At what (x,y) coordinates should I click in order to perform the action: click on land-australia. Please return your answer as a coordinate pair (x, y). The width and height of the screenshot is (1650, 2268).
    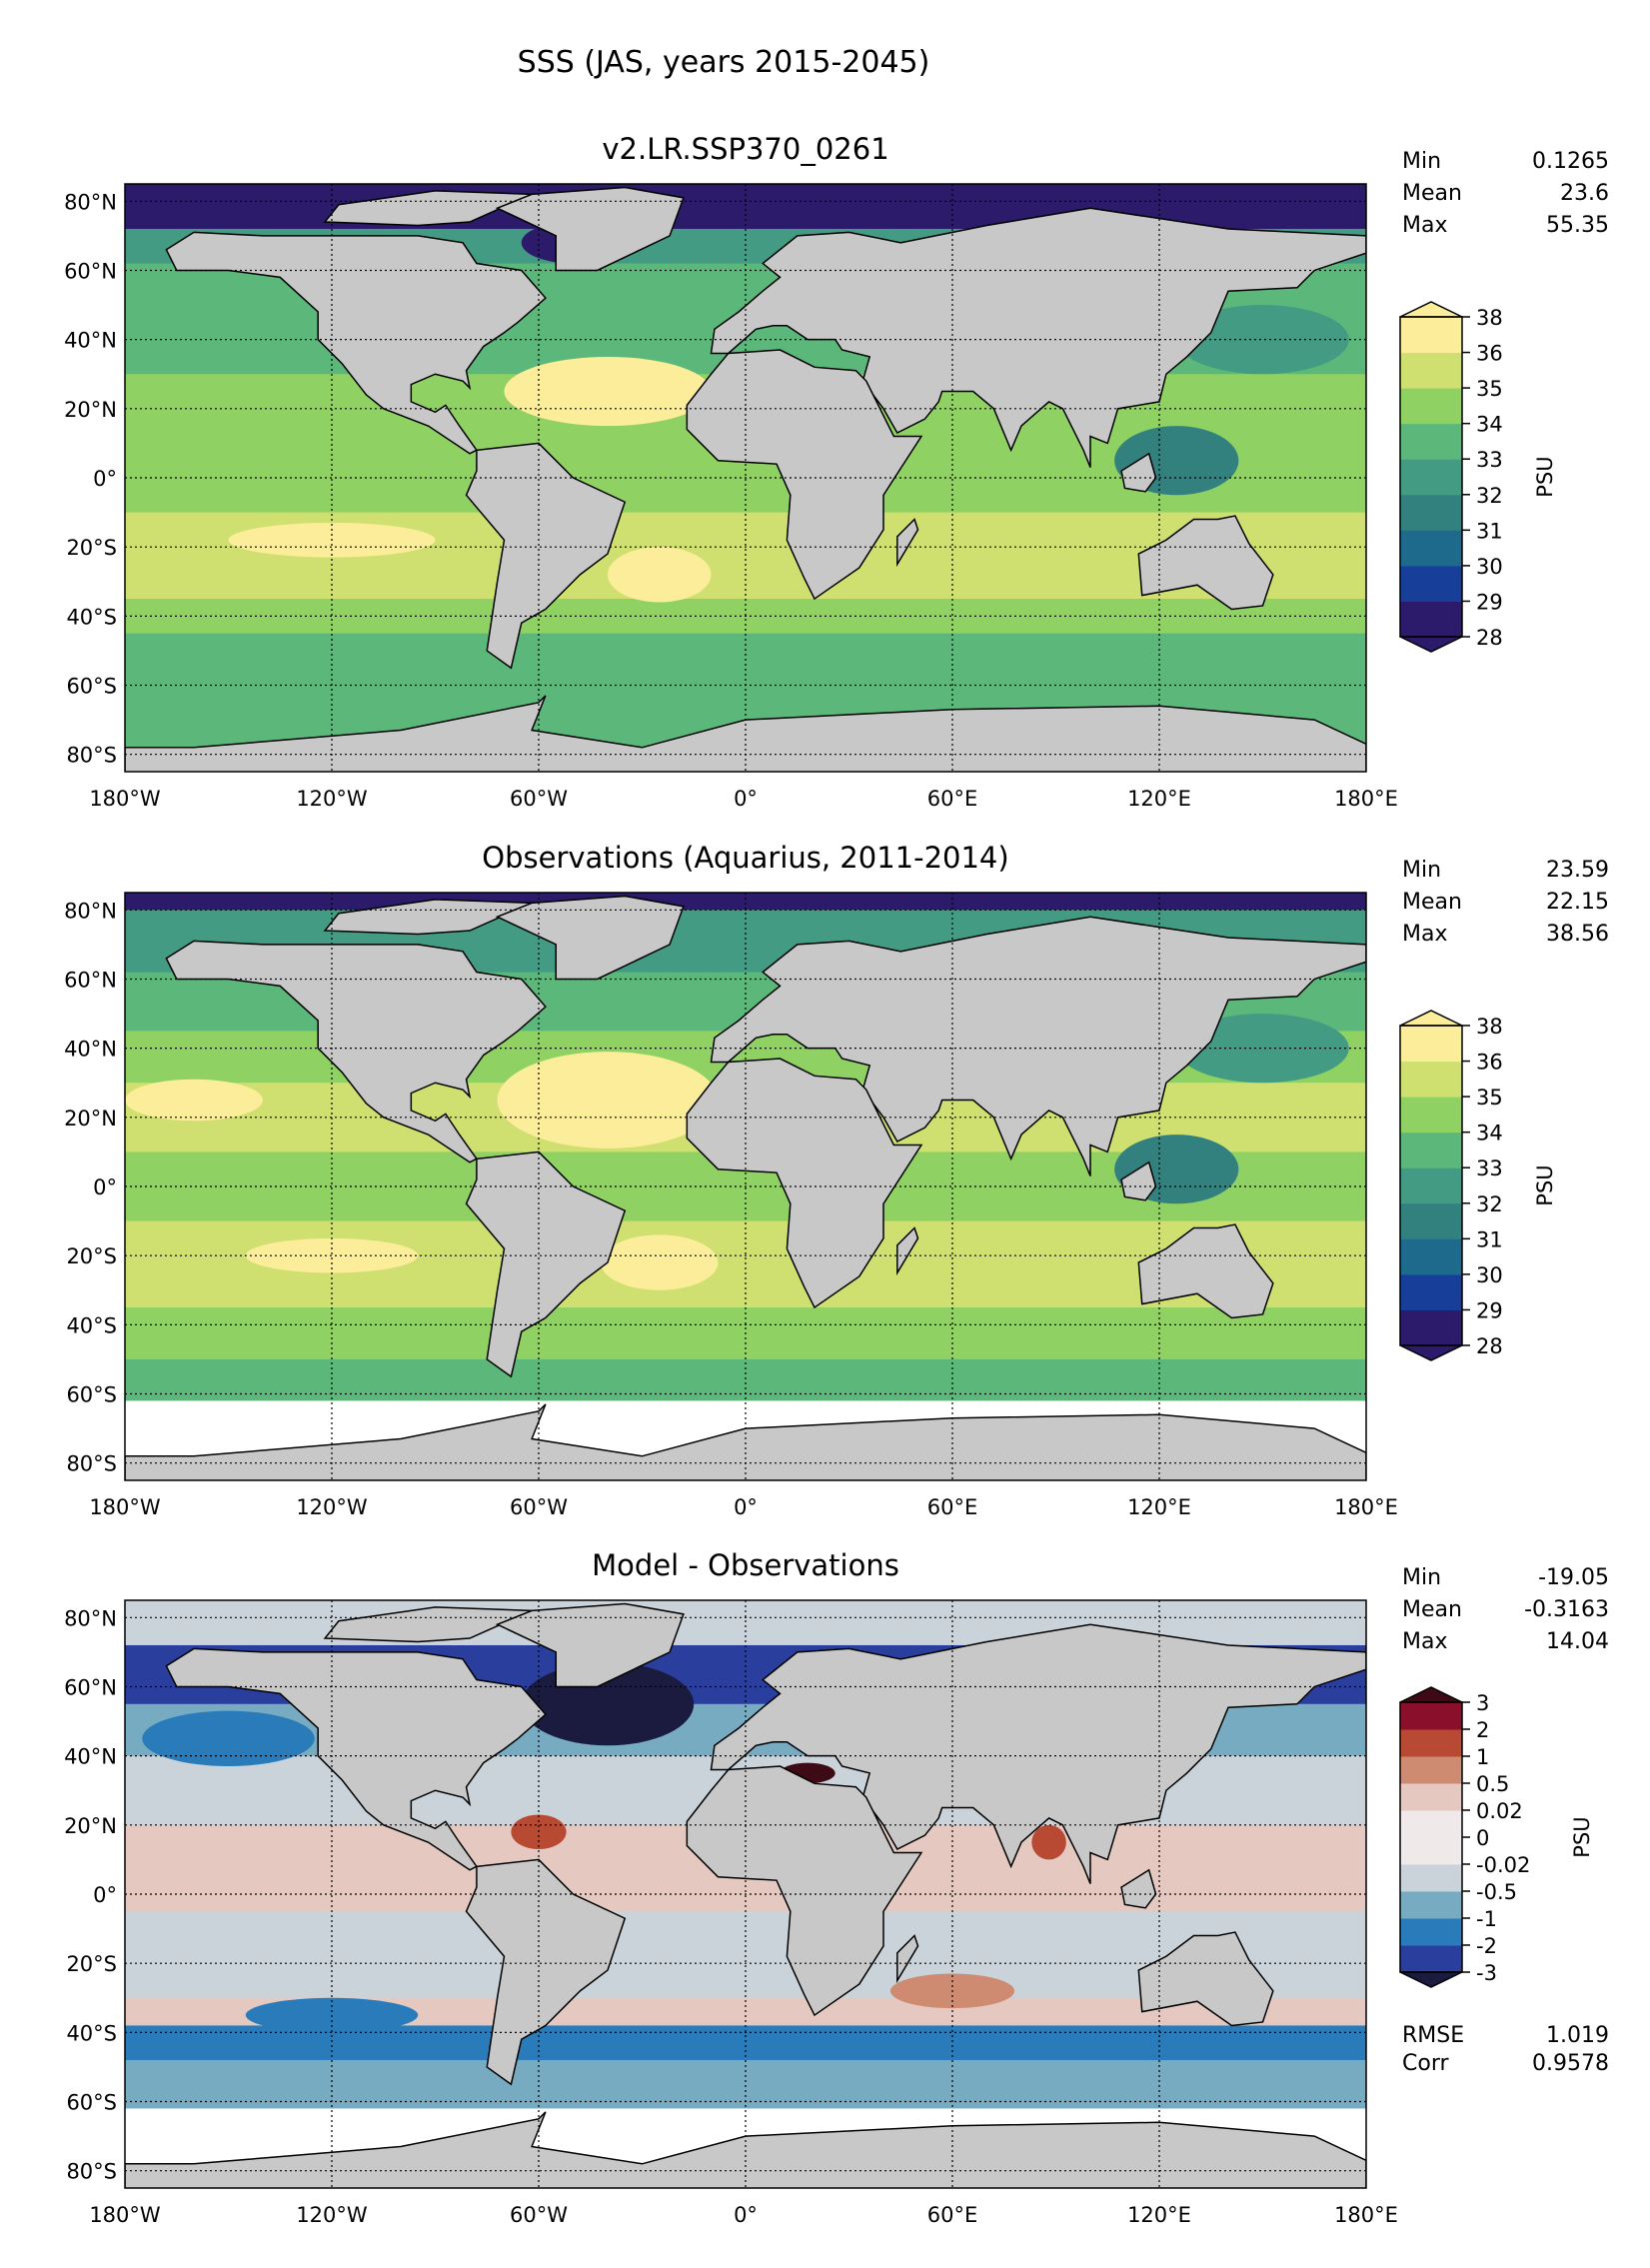
    Looking at the image, I should click on (1205, 1979).